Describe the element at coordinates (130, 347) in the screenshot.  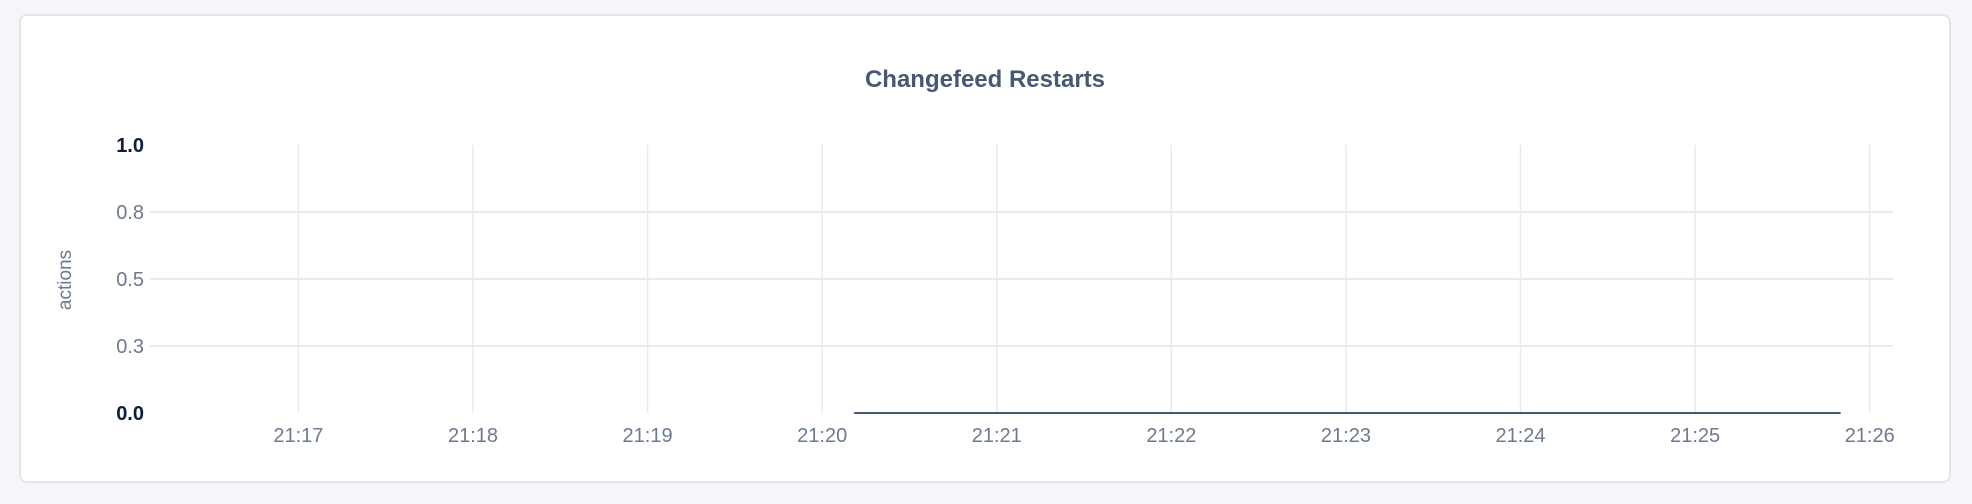
I see `y-tick-label: 0.3` at that location.